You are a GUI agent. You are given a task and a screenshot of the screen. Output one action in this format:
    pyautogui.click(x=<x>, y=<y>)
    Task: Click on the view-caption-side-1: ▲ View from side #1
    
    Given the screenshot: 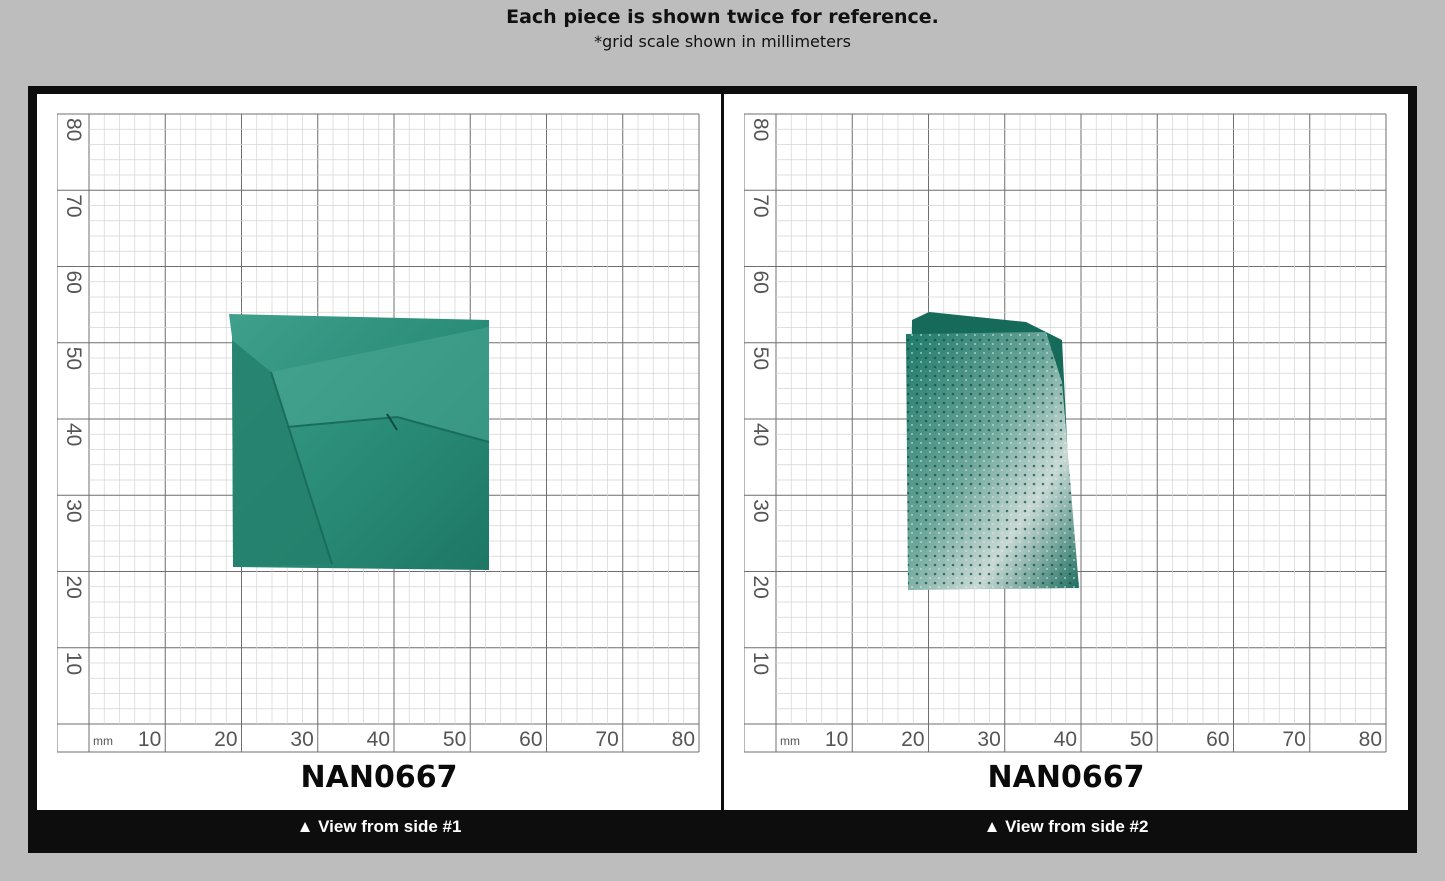 What is the action you would take?
    pyautogui.click(x=379, y=826)
    